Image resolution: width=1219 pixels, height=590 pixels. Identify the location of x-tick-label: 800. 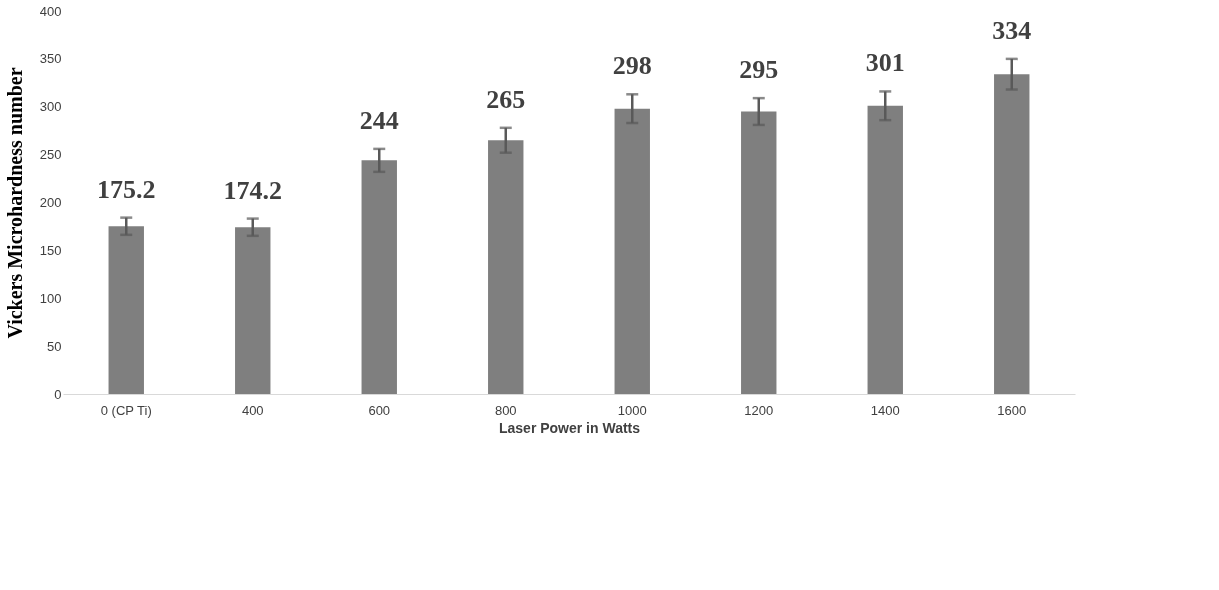
(505, 410).